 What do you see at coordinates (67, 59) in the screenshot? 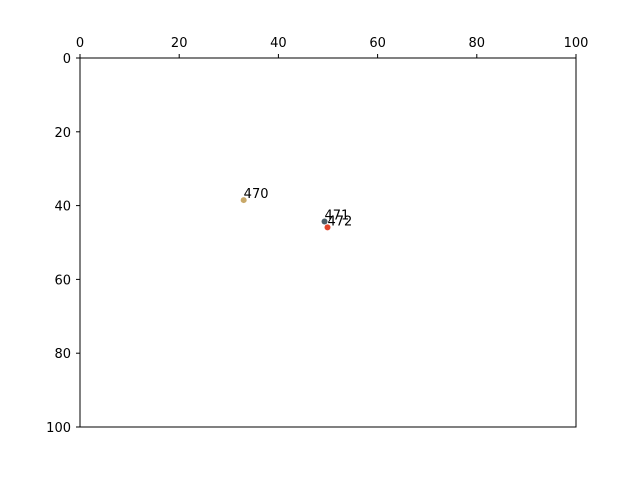
I see `y-tick-label: 0` at bounding box center [67, 59].